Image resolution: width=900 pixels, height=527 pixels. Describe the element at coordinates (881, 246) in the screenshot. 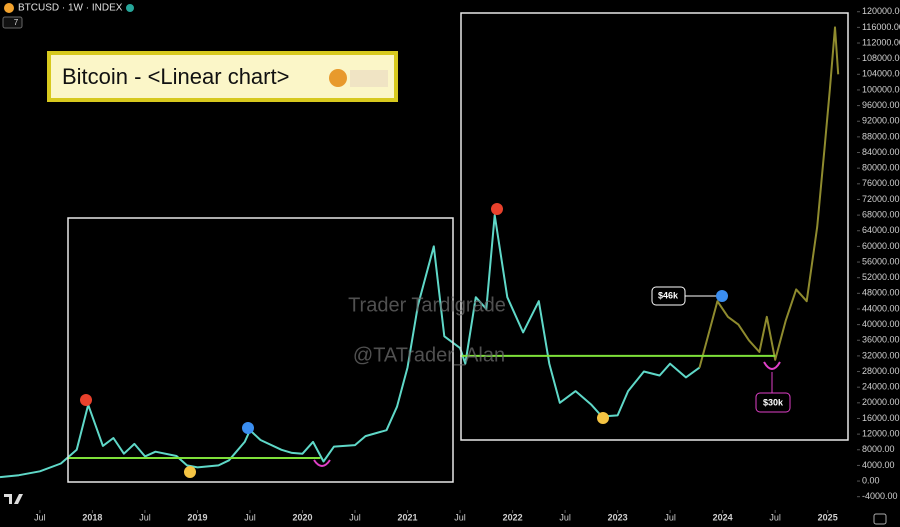

I see `y-tick-label: 60000.00` at that location.